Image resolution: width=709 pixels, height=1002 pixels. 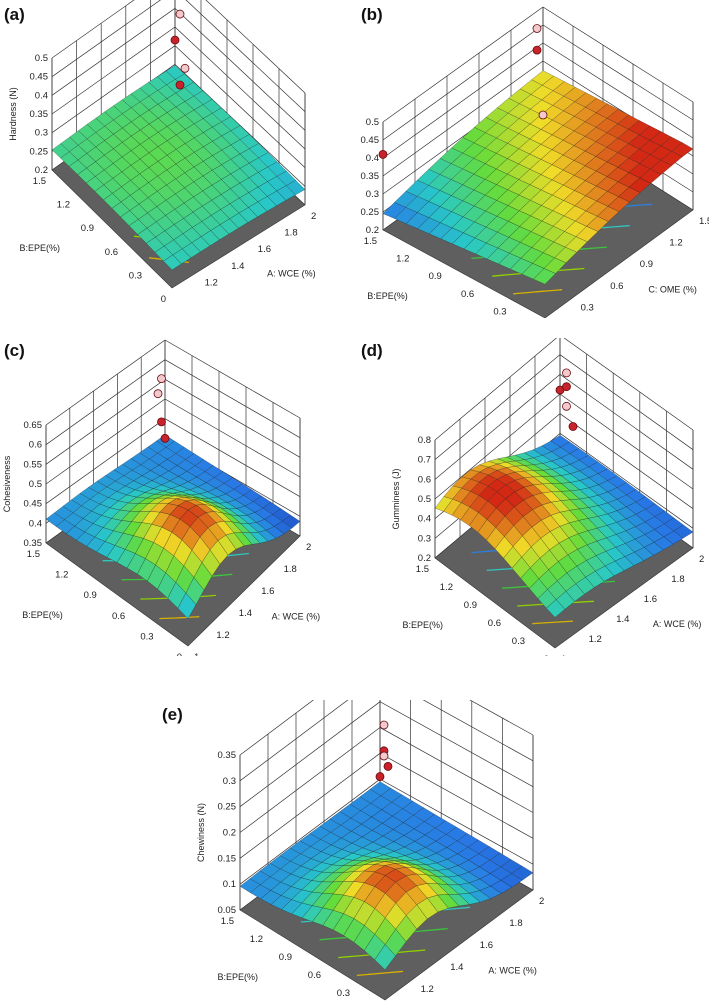 I want to click on panel-label: (a), so click(x=14, y=14).